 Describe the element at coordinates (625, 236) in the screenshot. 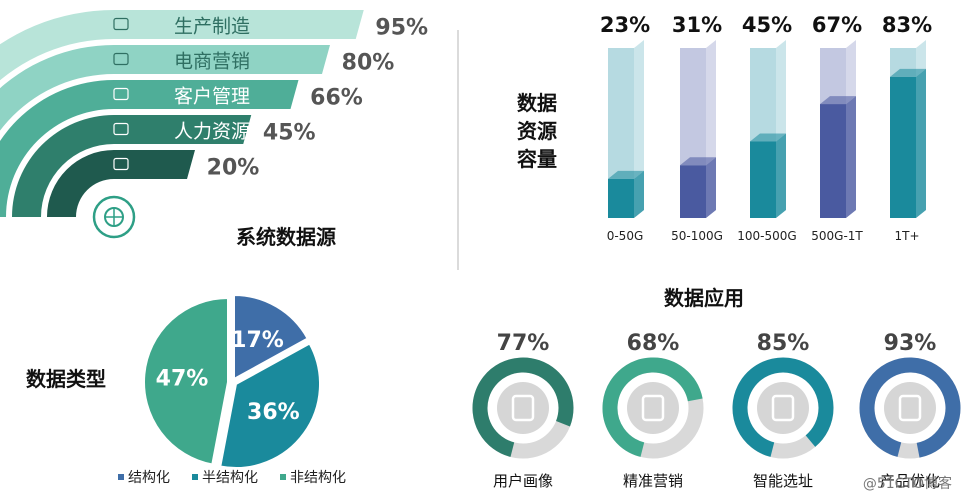

I see `capacity-category: 0-50G` at that location.